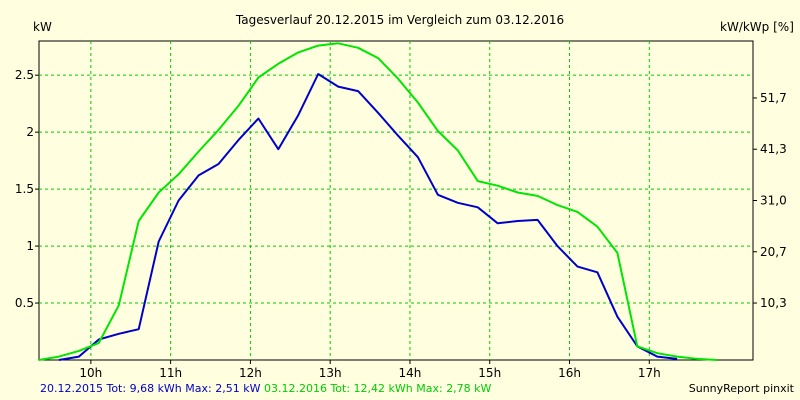  Describe the element at coordinates (773, 201) in the screenshot. I see `y2-tick-label: 31,0` at that location.